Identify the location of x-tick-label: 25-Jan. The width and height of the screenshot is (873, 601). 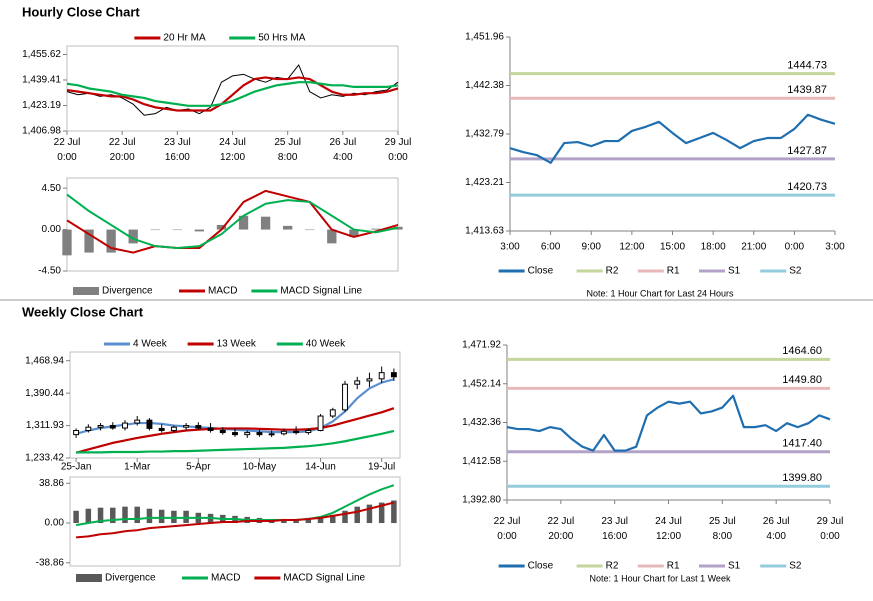
(76, 467).